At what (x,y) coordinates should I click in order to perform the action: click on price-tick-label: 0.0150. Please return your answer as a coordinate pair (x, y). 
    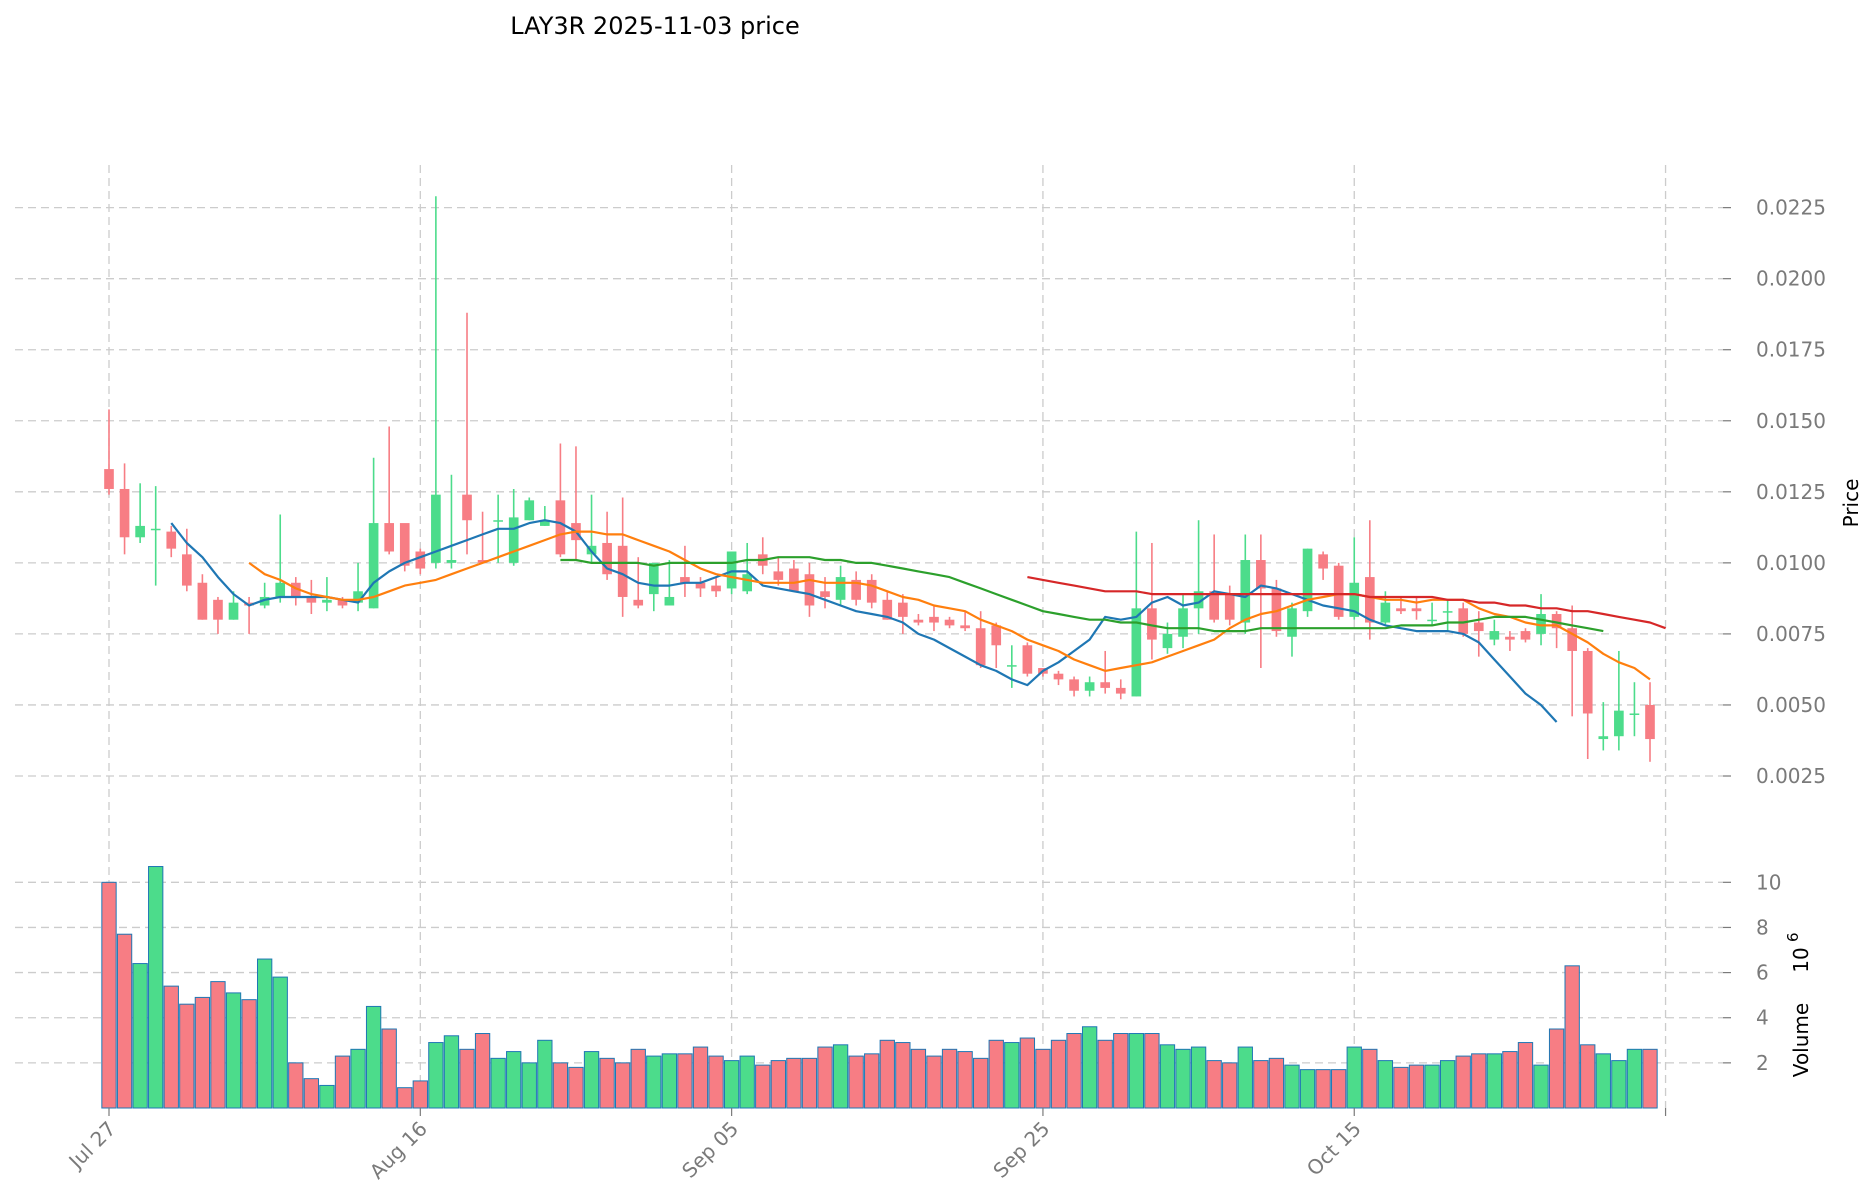
    Looking at the image, I should click on (1791, 421).